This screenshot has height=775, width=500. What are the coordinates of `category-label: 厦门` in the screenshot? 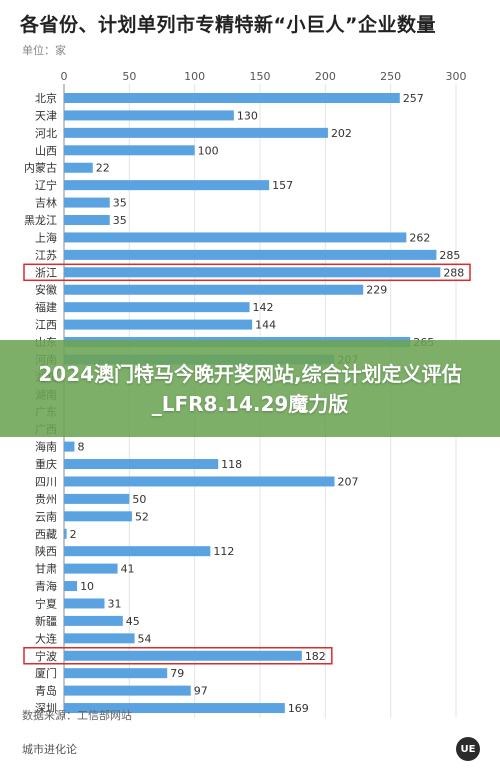 It's located at (46, 673).